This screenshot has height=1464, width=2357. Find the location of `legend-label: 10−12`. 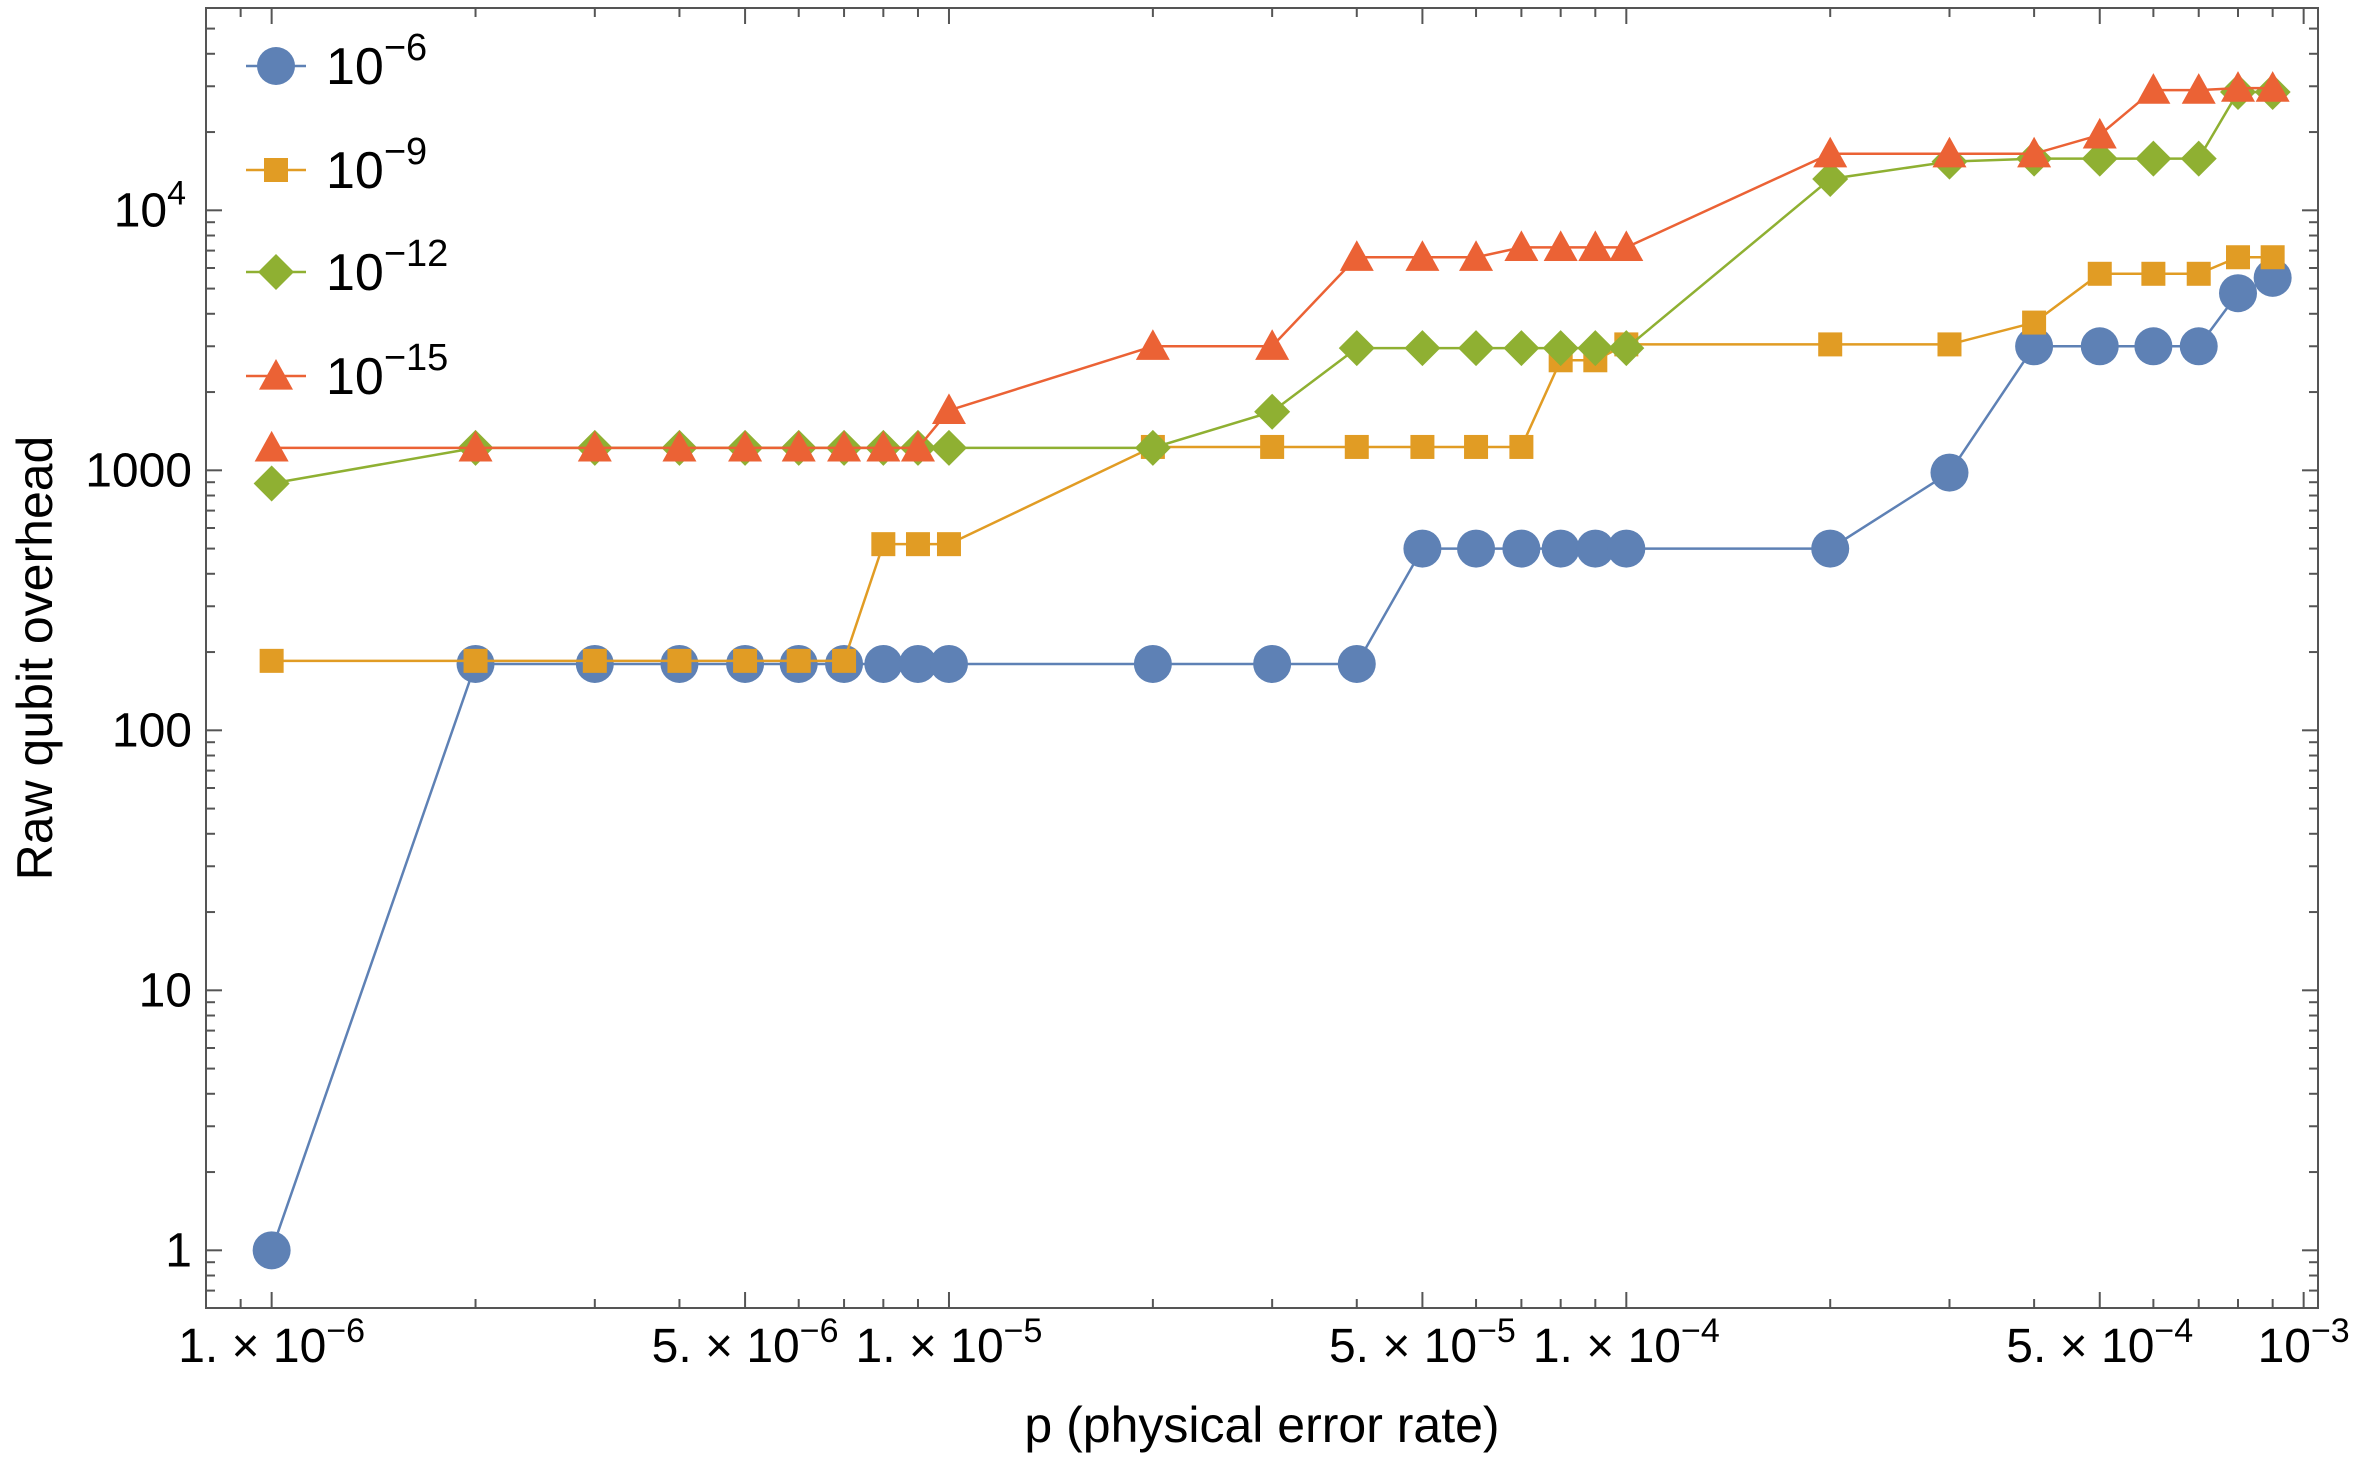

legend-label: 10−12 is located at coordinates (387, 267).